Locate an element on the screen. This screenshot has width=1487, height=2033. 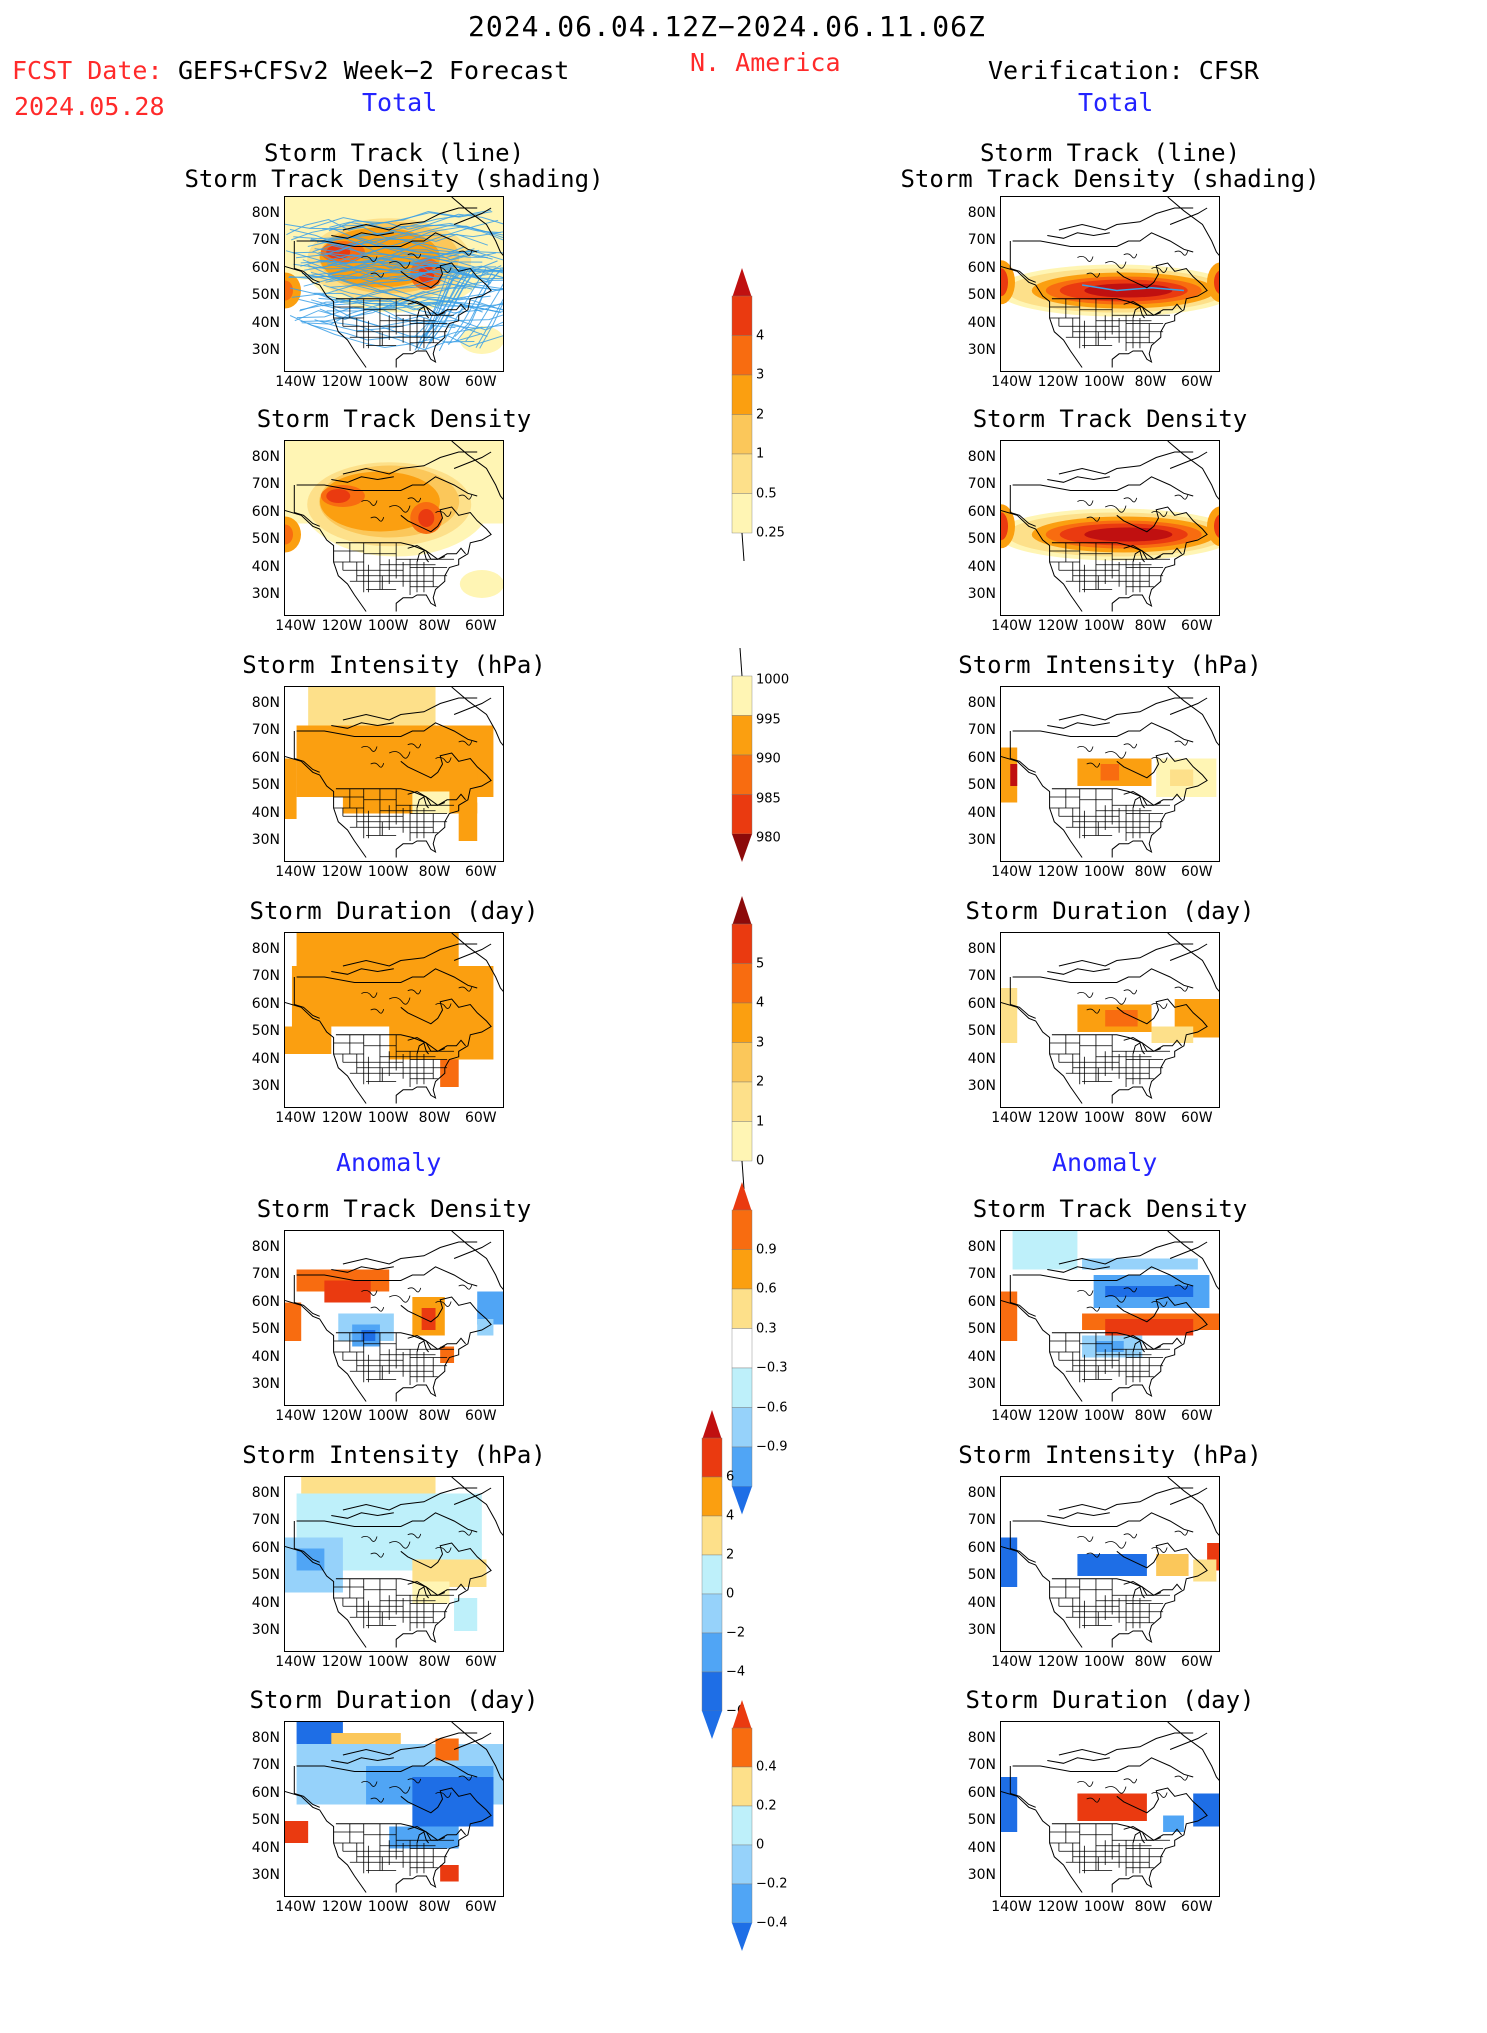
fcst-date-value: 2024.05.28 is located at coordinates (89, 106).